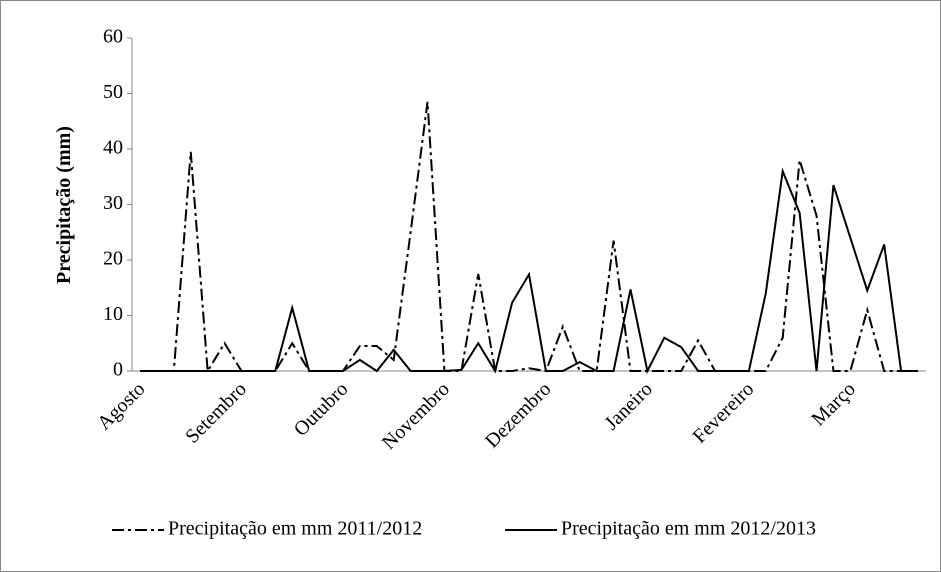 The image size is (941, 572). Describe the element at coordinates (113, 259) in the screenshot. I see `y-tick-label: 20` at that location.